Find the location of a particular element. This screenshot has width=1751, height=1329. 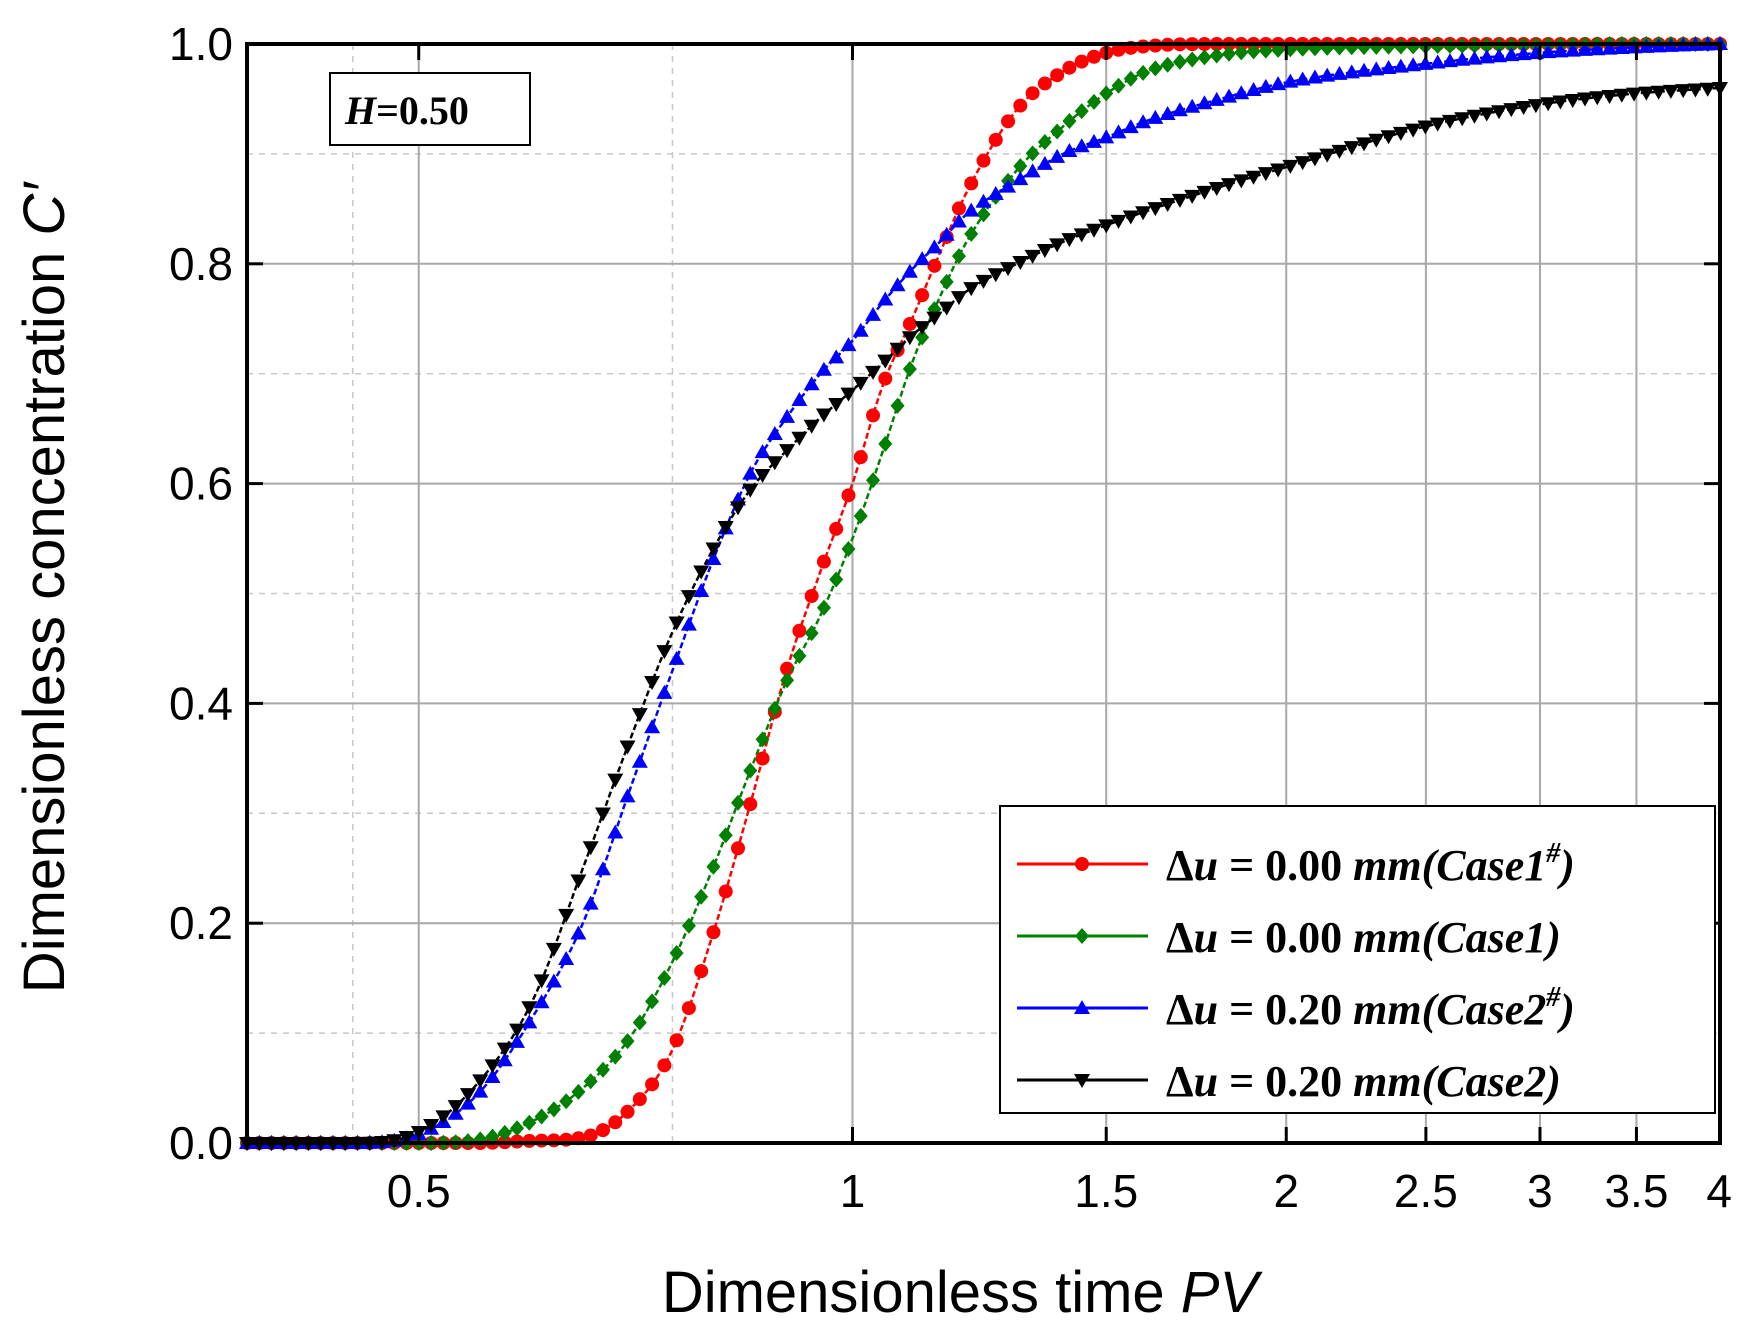

legend-item: Δu = 0.20 mm(Case2#) is located at coordinates (1296, 1008).